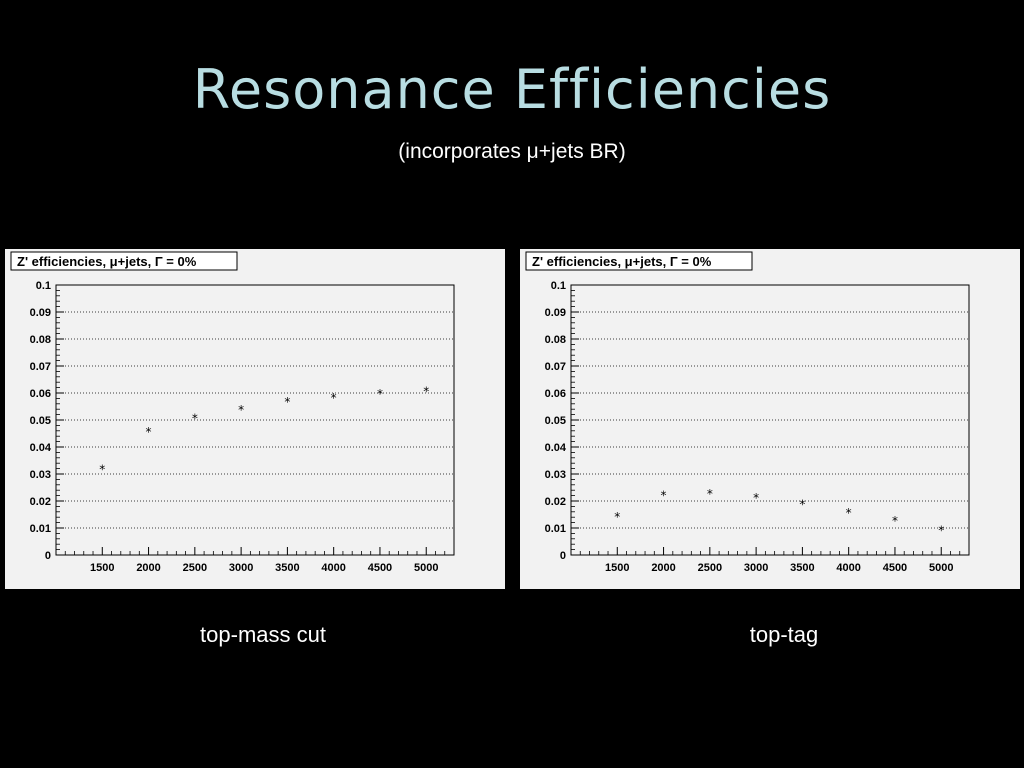  Describe the element at coordinates (784, 634) in the screenshot. I see `caption-top-tag: top-tag` at that location.